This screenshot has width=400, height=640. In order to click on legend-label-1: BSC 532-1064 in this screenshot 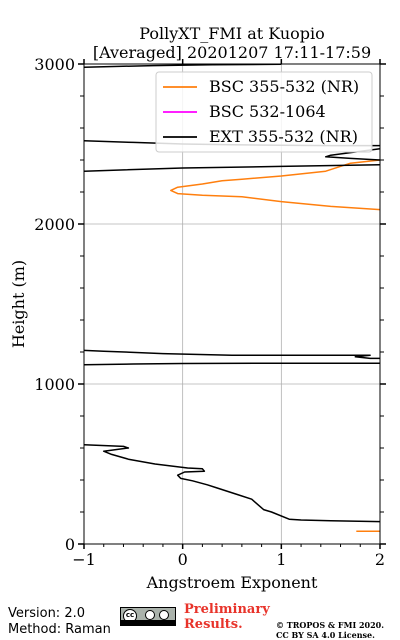, I will do `click(267, 111)`.